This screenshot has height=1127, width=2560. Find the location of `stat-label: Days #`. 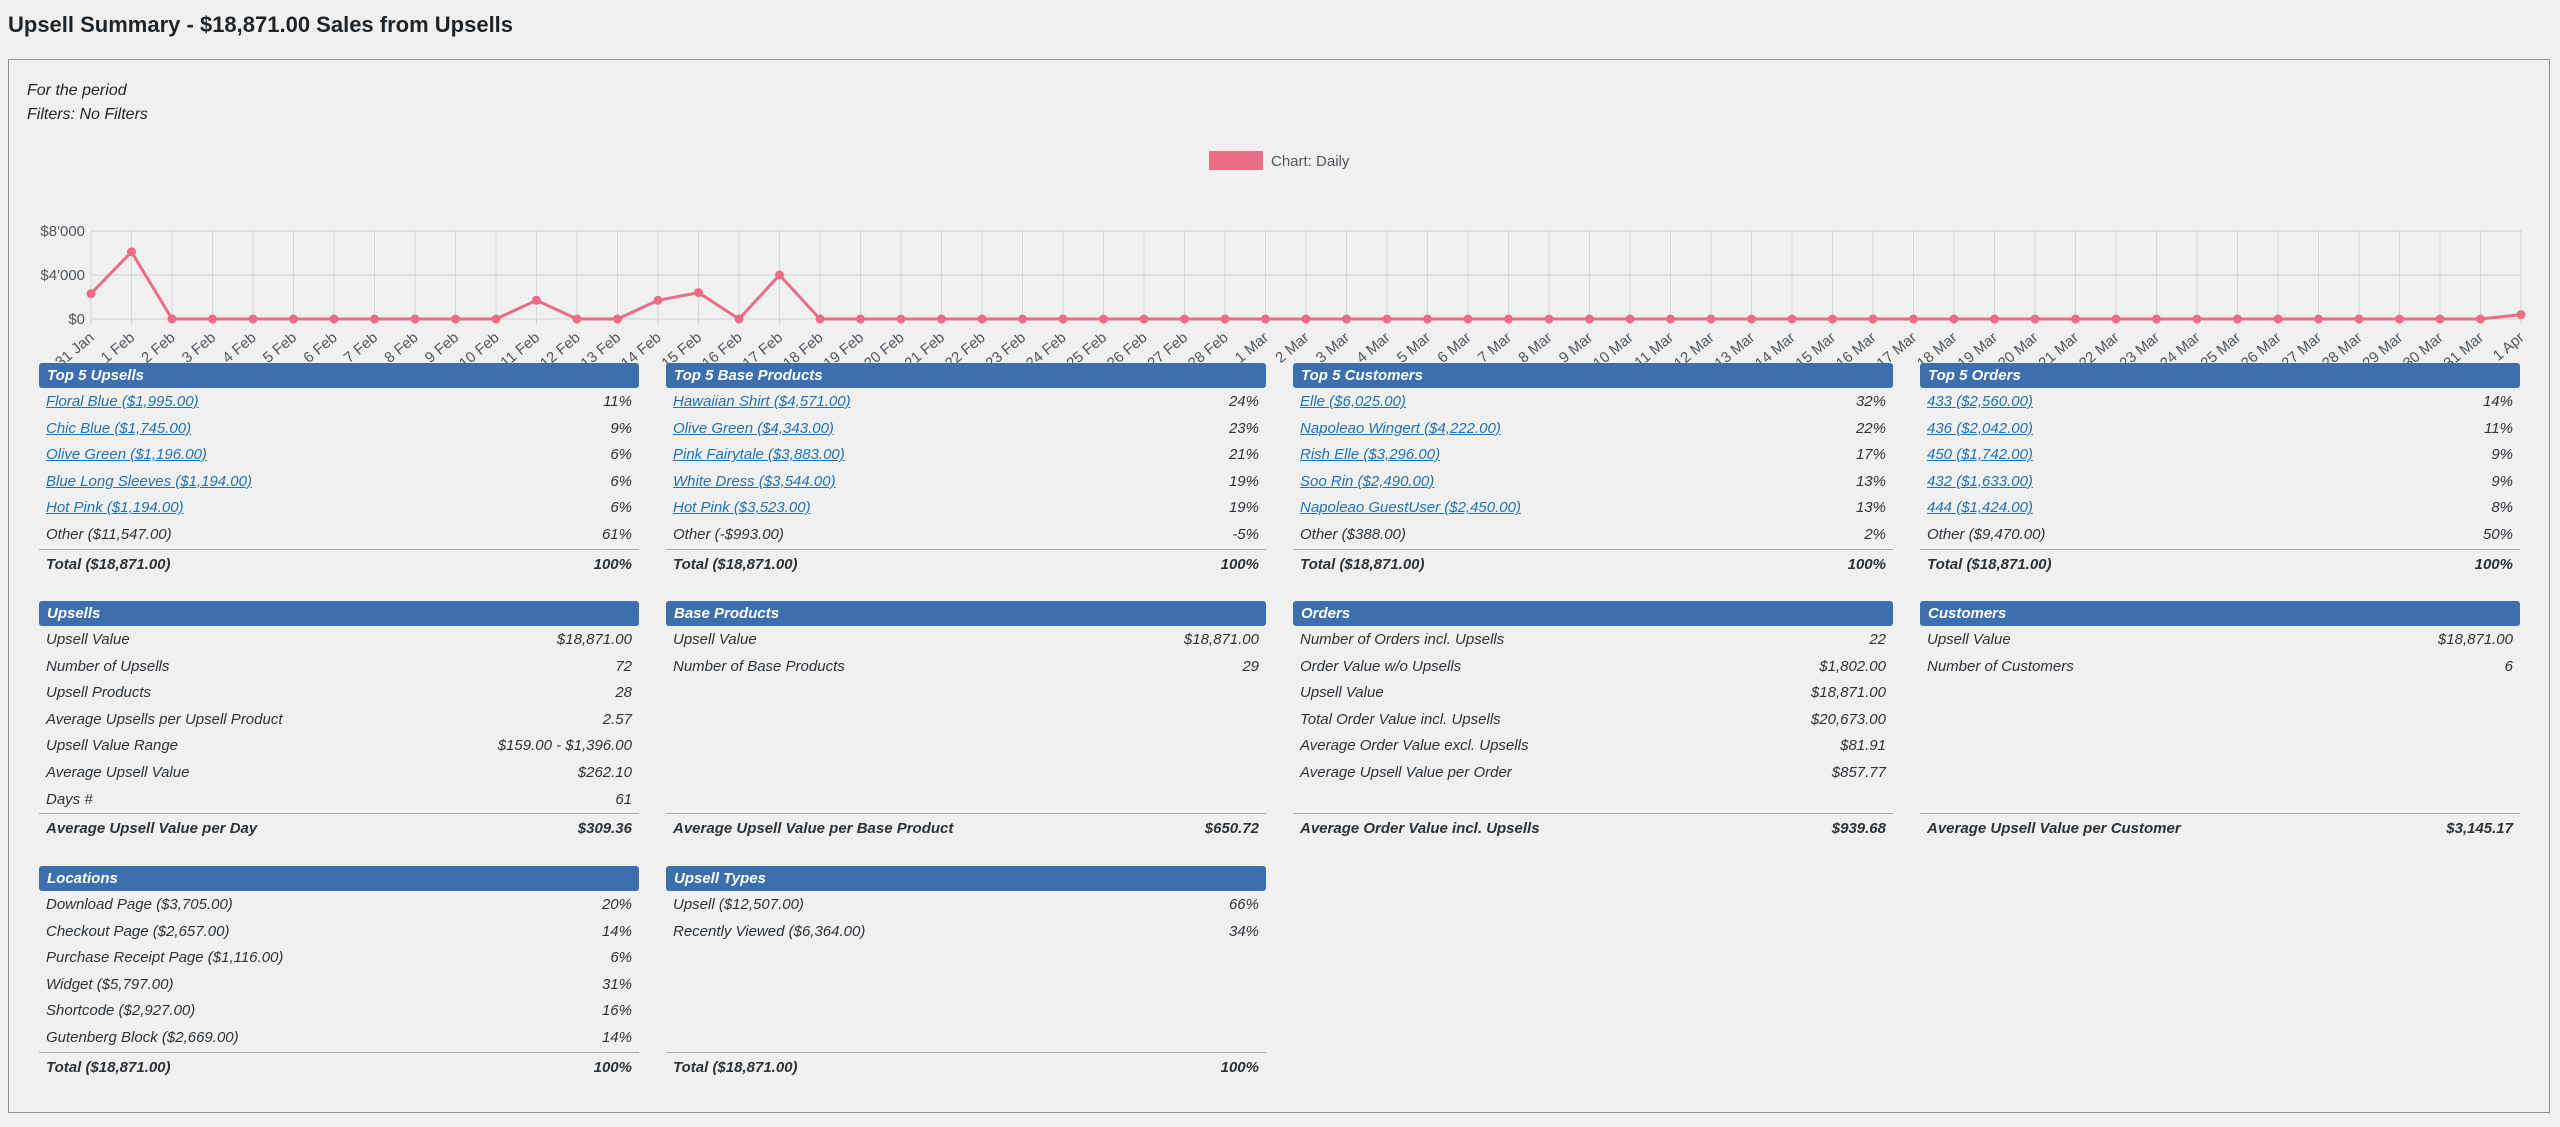

stat-label: Days # is located at coordinates (69, 799).